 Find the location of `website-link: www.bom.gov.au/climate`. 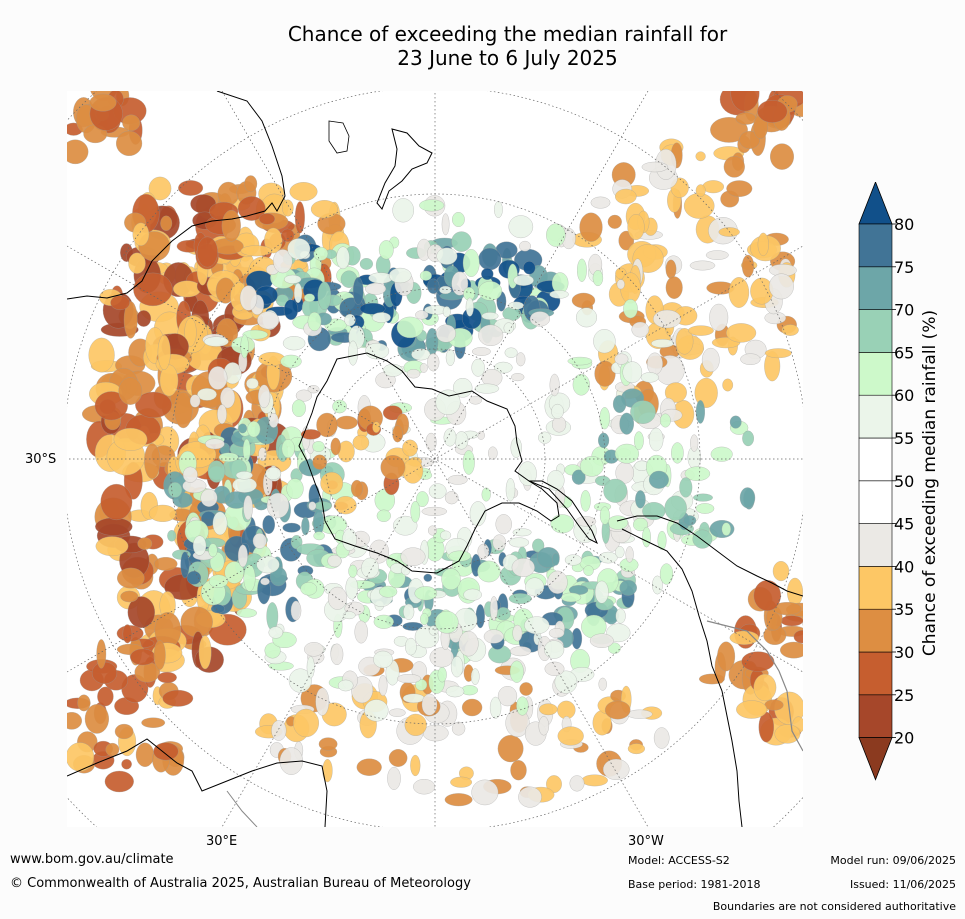

website-link: www.bom.gov.au/climate is located at coordinates (92, 859).